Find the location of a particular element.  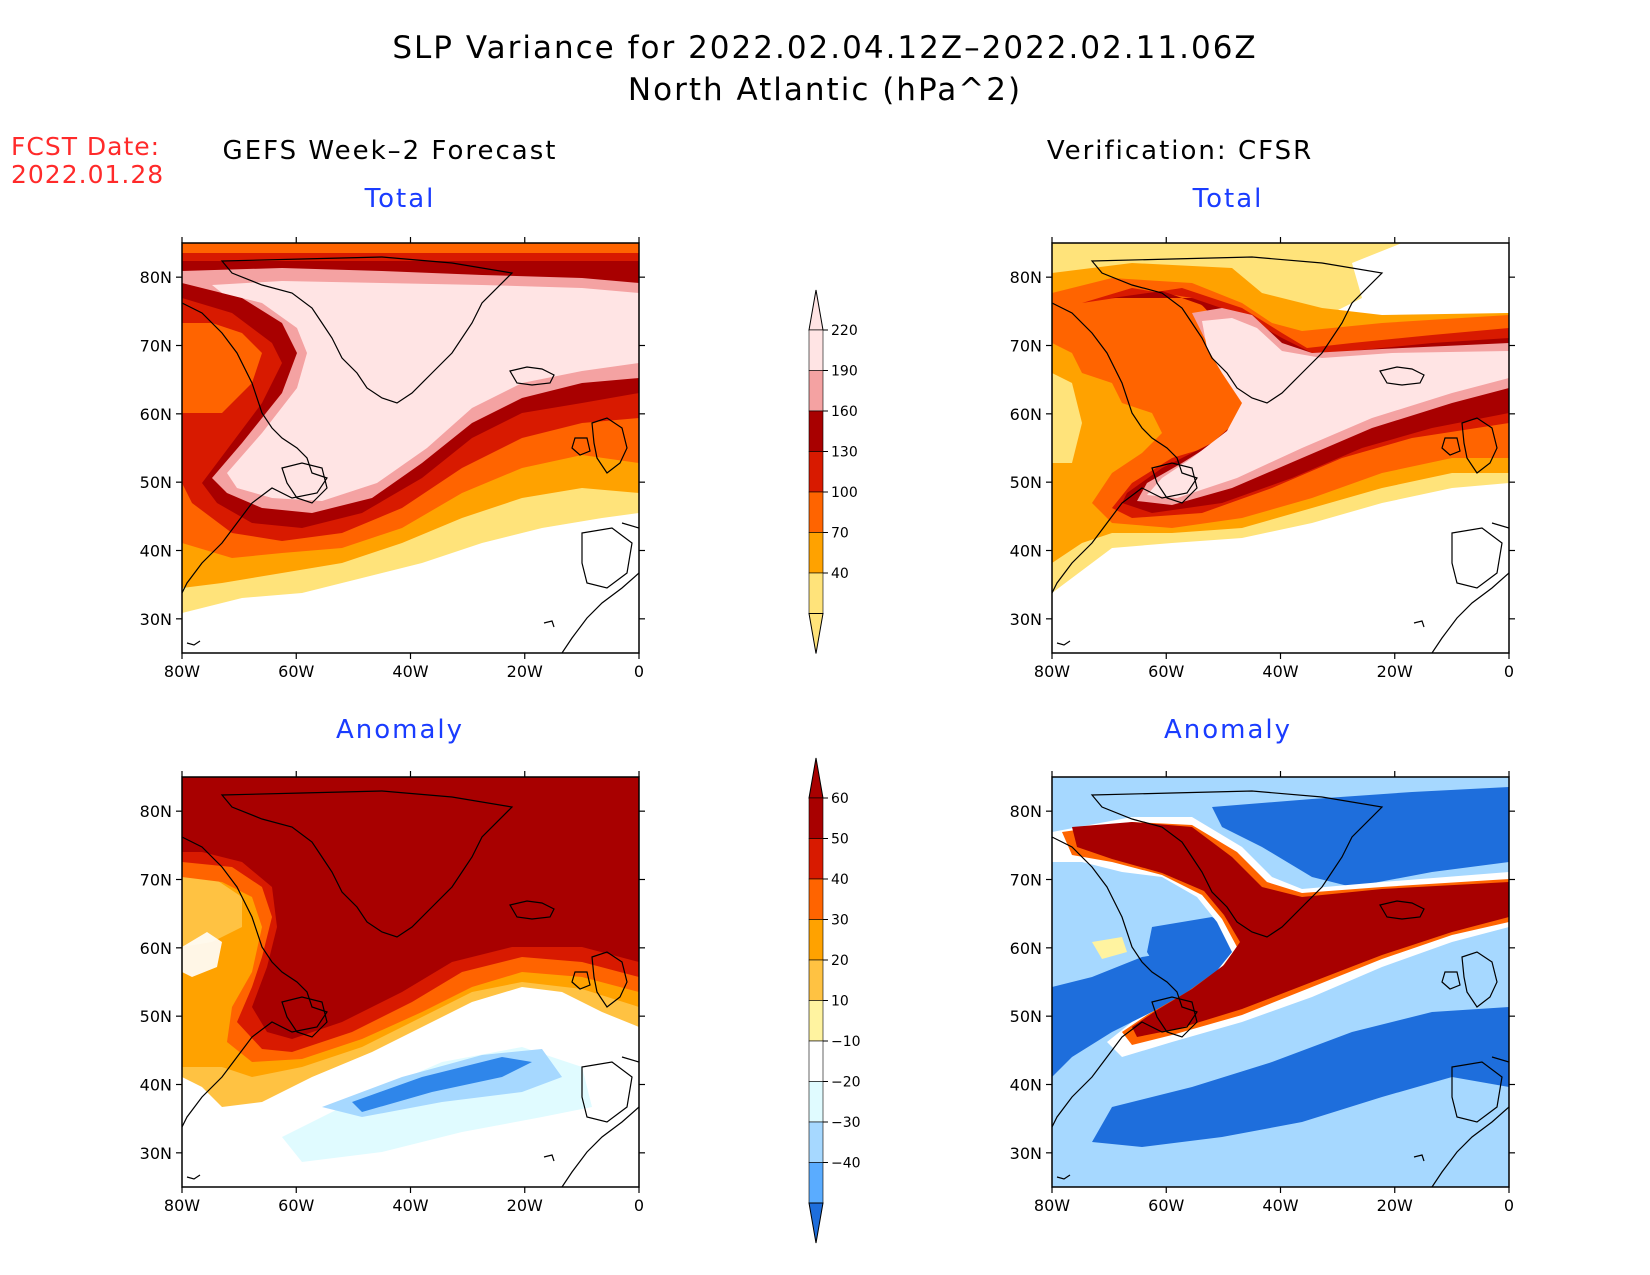

map-panel-verification-anomaly is located at coordinates (1280, 982).